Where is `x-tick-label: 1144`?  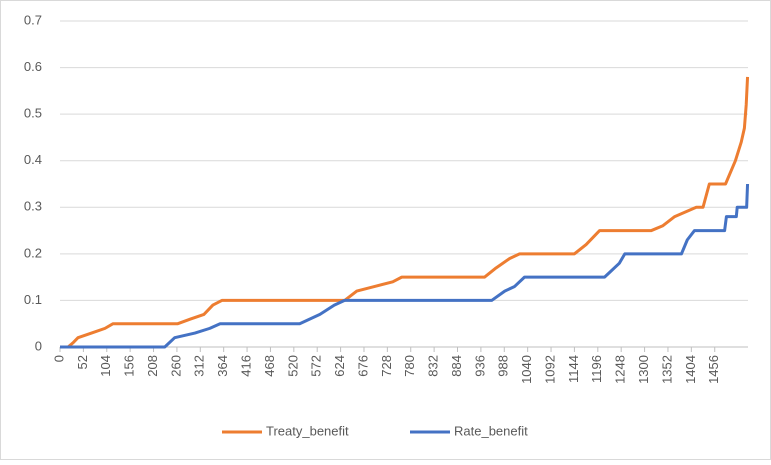 x-tick-label: 1144 is located at coordinates (573, 369).